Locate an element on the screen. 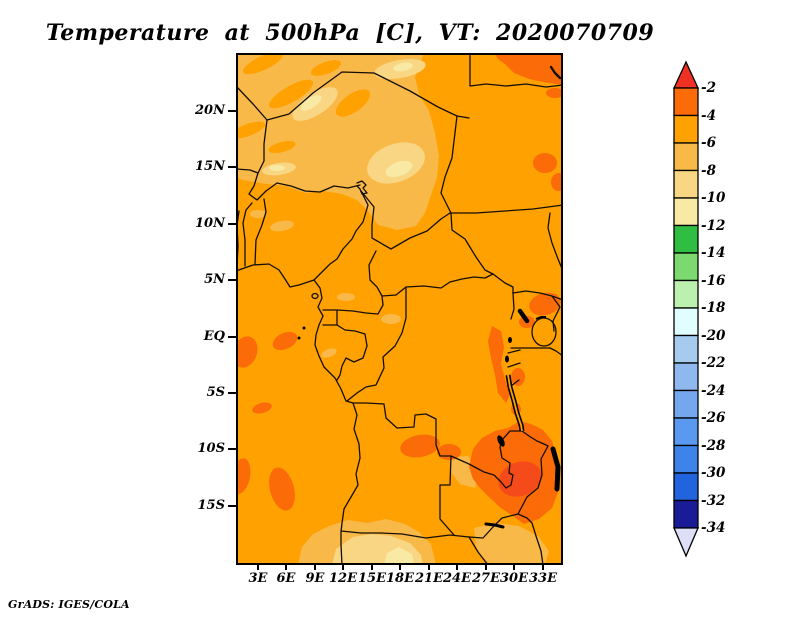 This screenshot has width=800, height=618. colorbar-tick-label: -34 is located at coordinates (713, 528).